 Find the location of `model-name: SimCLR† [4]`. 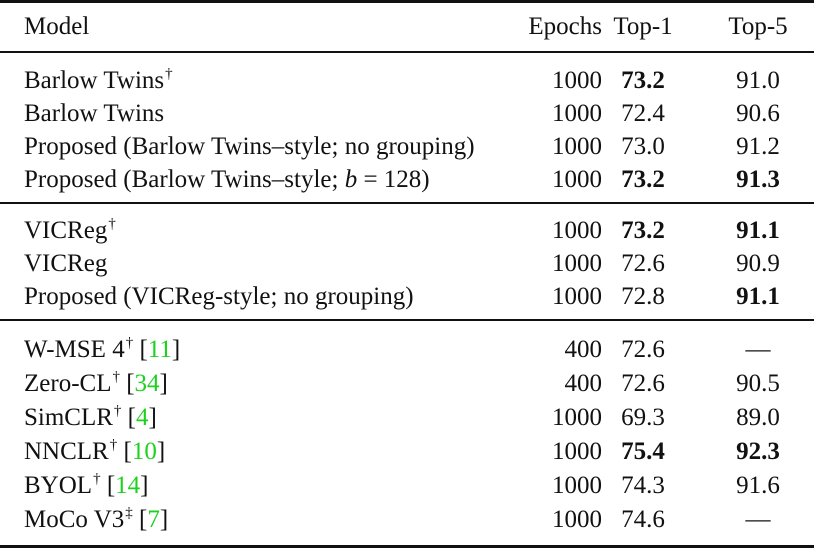

model-name: SimCLR† [4] is located at coordinates (90, 417).